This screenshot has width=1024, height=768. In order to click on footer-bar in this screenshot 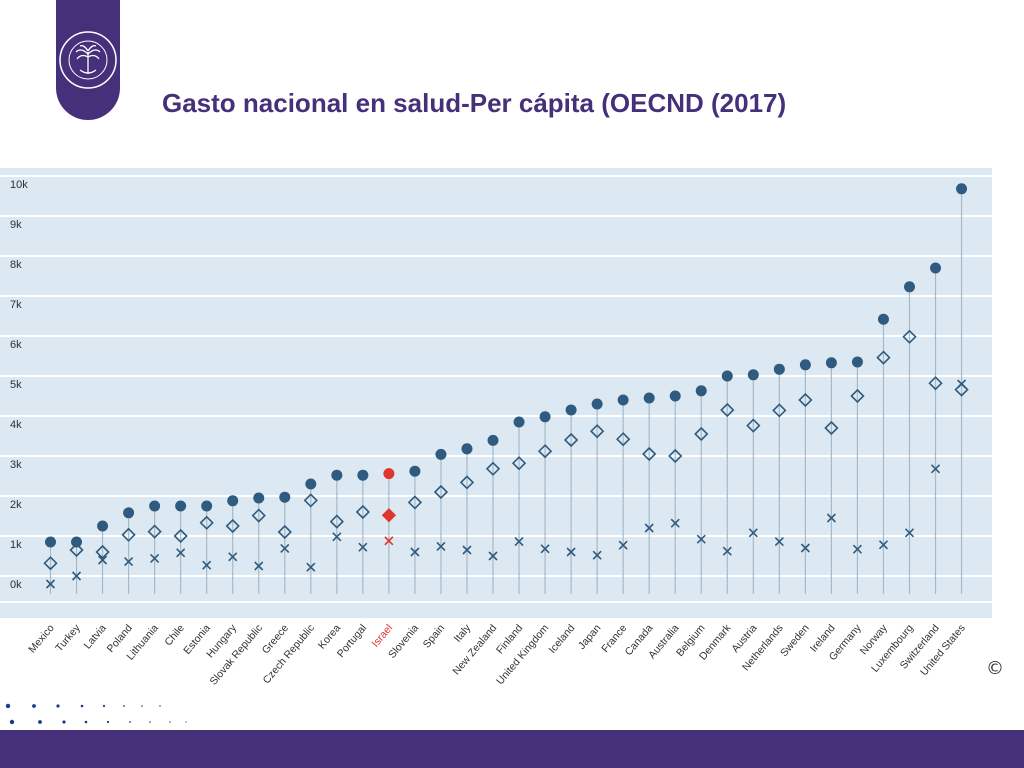, I will do `click(512, 749)`.